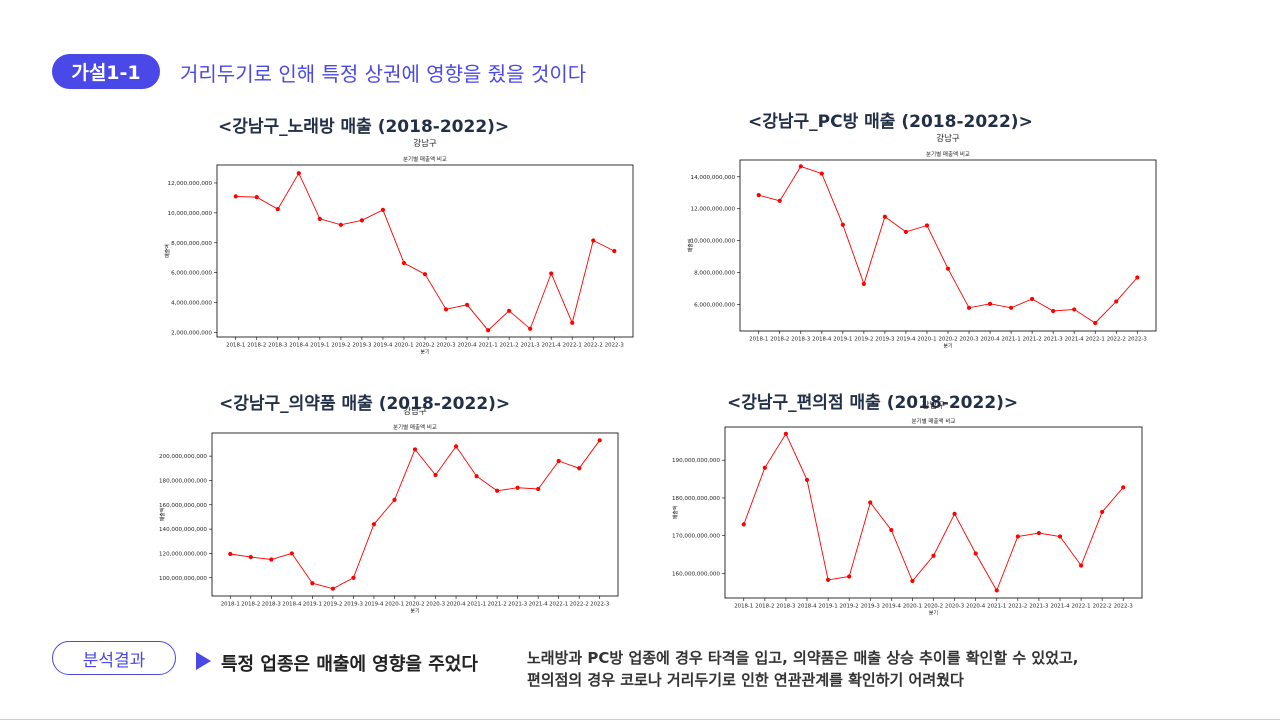 The height and width of the screenshot is (722, 1280). Describe the element at coordinates (383, 74) in the screenshot. I see `hypothesis-title: 거리두기로 인해 특정 상권에 영향을 줬을 것이다` at that location.